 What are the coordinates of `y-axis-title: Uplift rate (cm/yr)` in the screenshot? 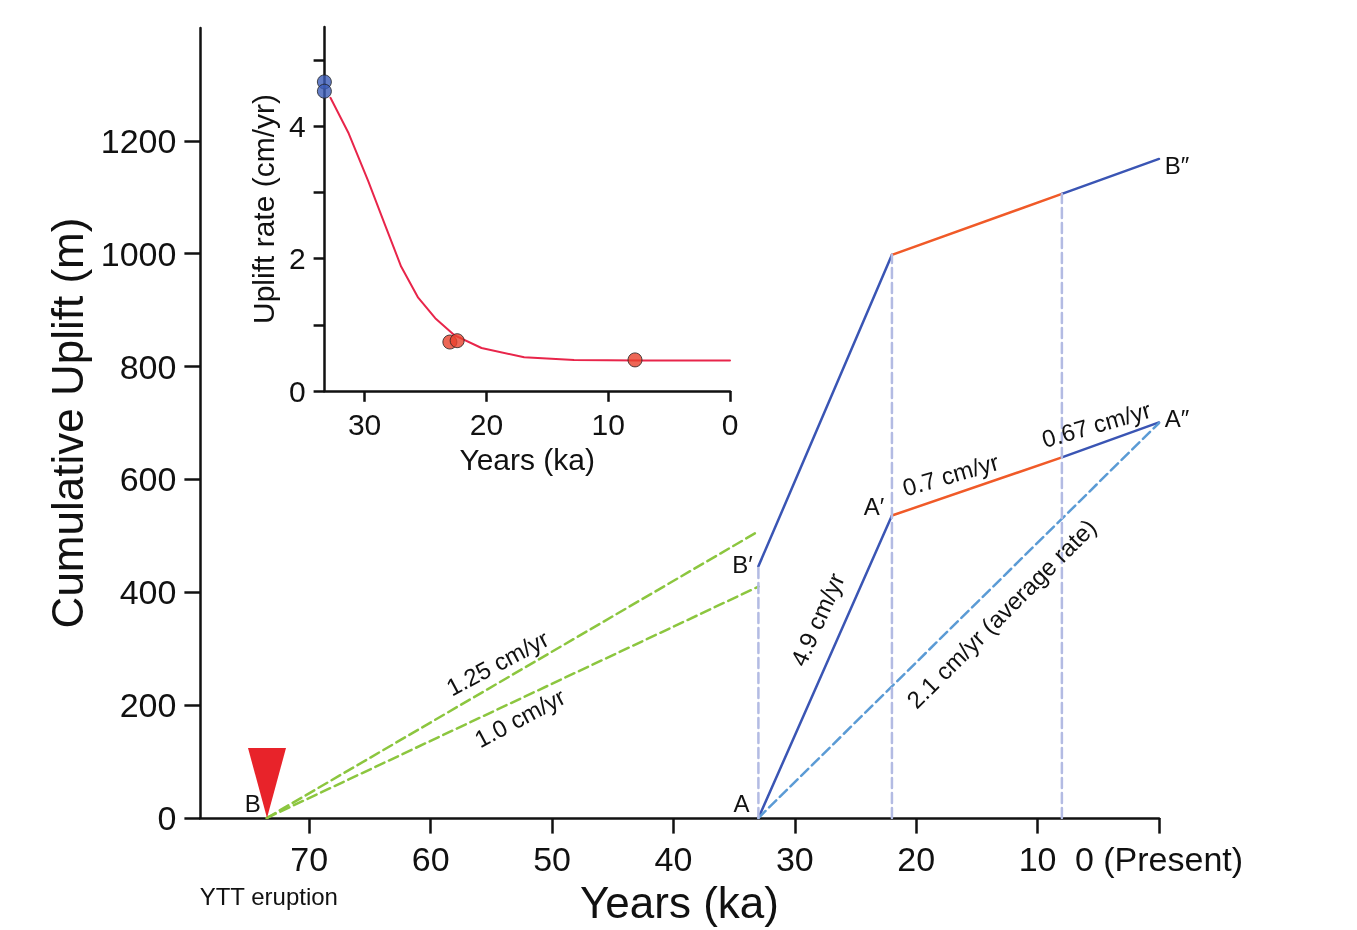 It's located at (263, 209).